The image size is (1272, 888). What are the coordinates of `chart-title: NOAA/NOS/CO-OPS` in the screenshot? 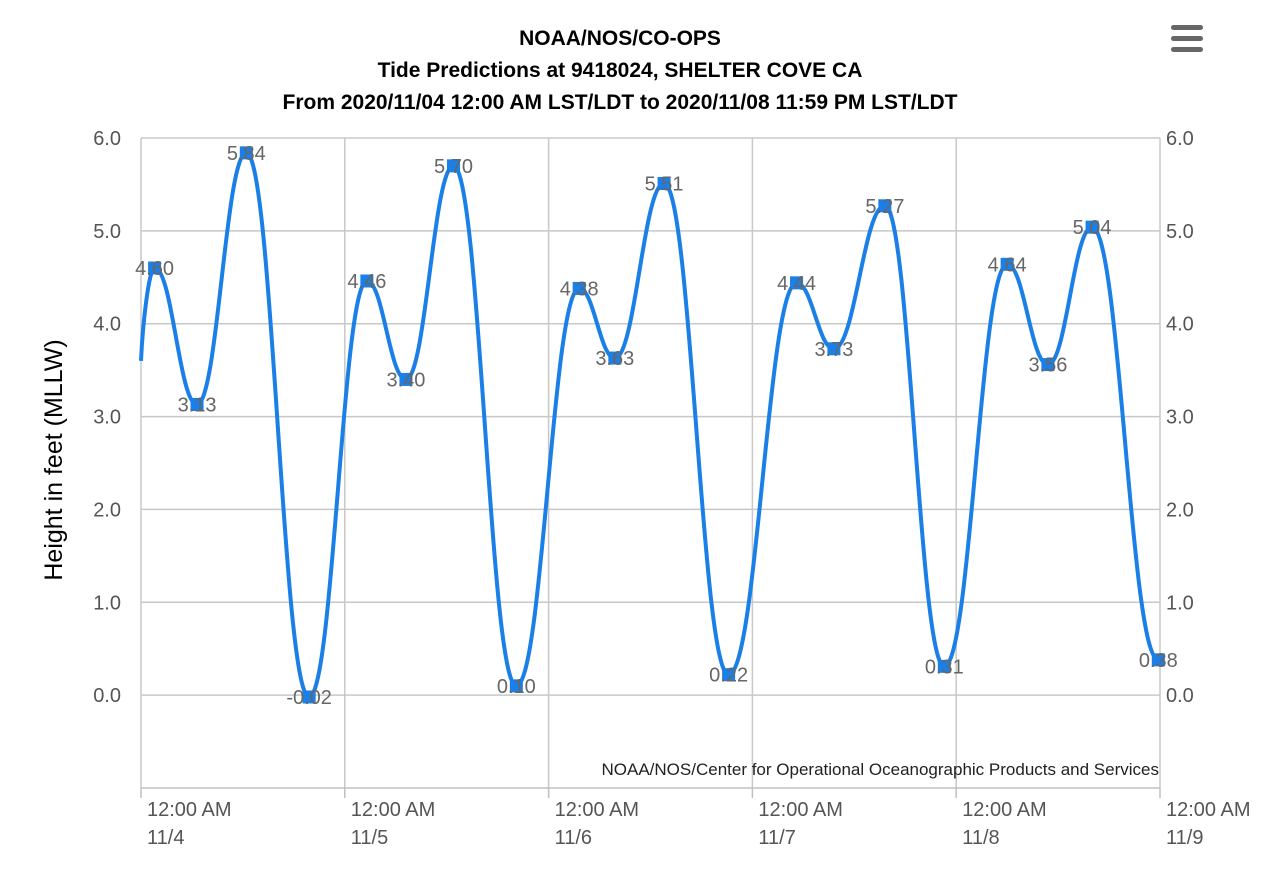 It's located at (620, 38).